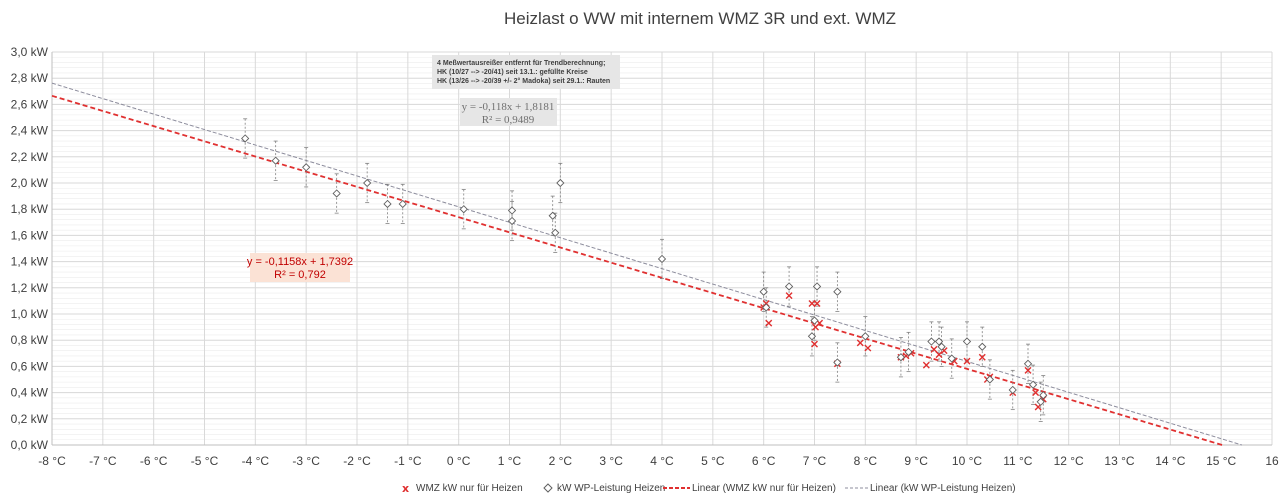 The image size is (1280, 496). I want to click on y-tick-label: 2,4 kW, so click(30, 131).